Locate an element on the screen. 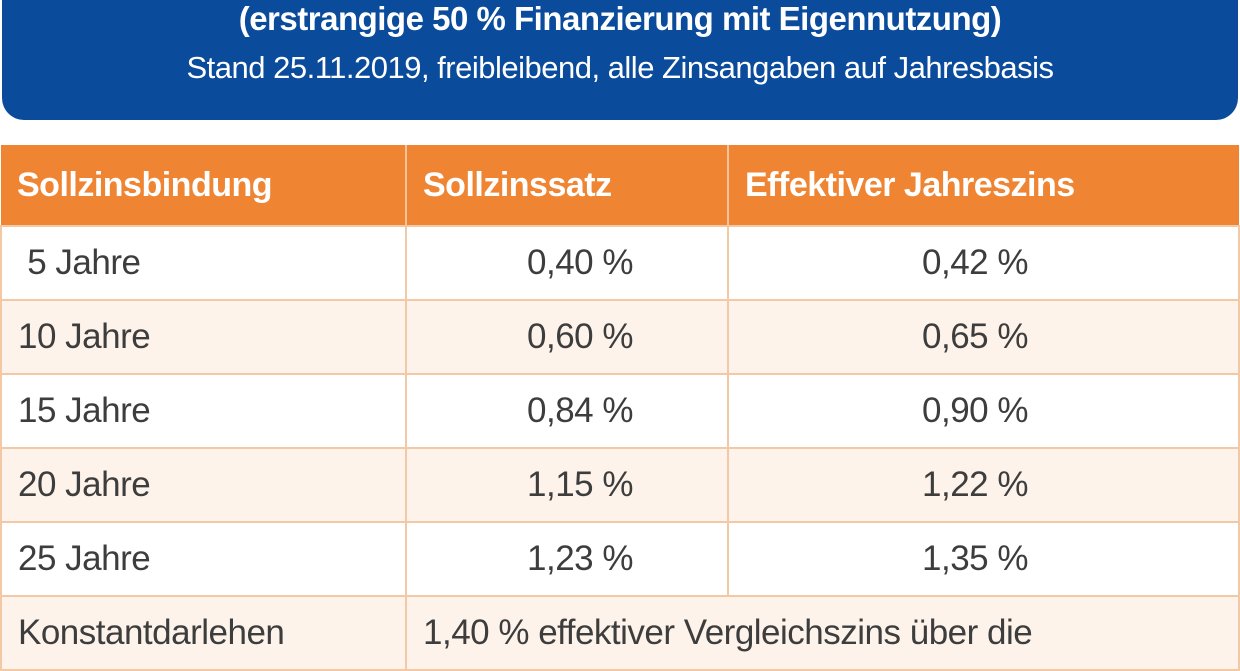 This screenshot has width=1240, height=671. term-cell: 20 Jahre is located at coordinates (203, 485).